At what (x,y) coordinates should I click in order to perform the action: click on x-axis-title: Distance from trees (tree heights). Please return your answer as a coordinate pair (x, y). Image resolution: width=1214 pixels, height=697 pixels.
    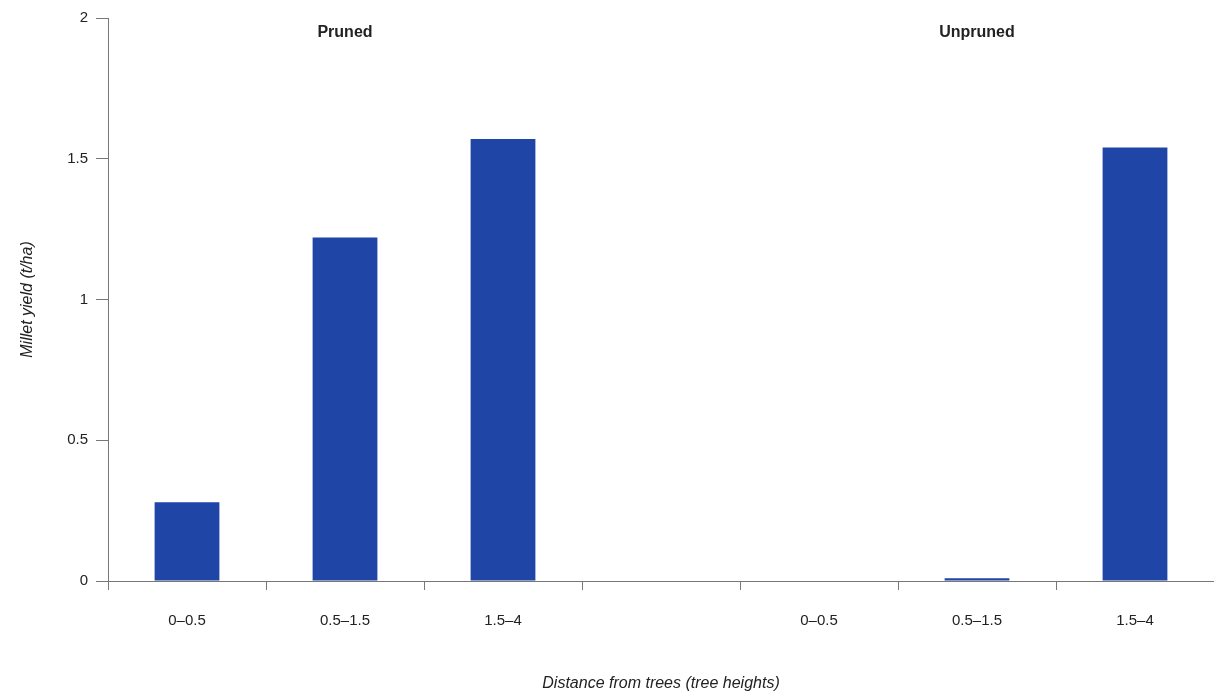
    Looking at the image, I should click on (661, 683).